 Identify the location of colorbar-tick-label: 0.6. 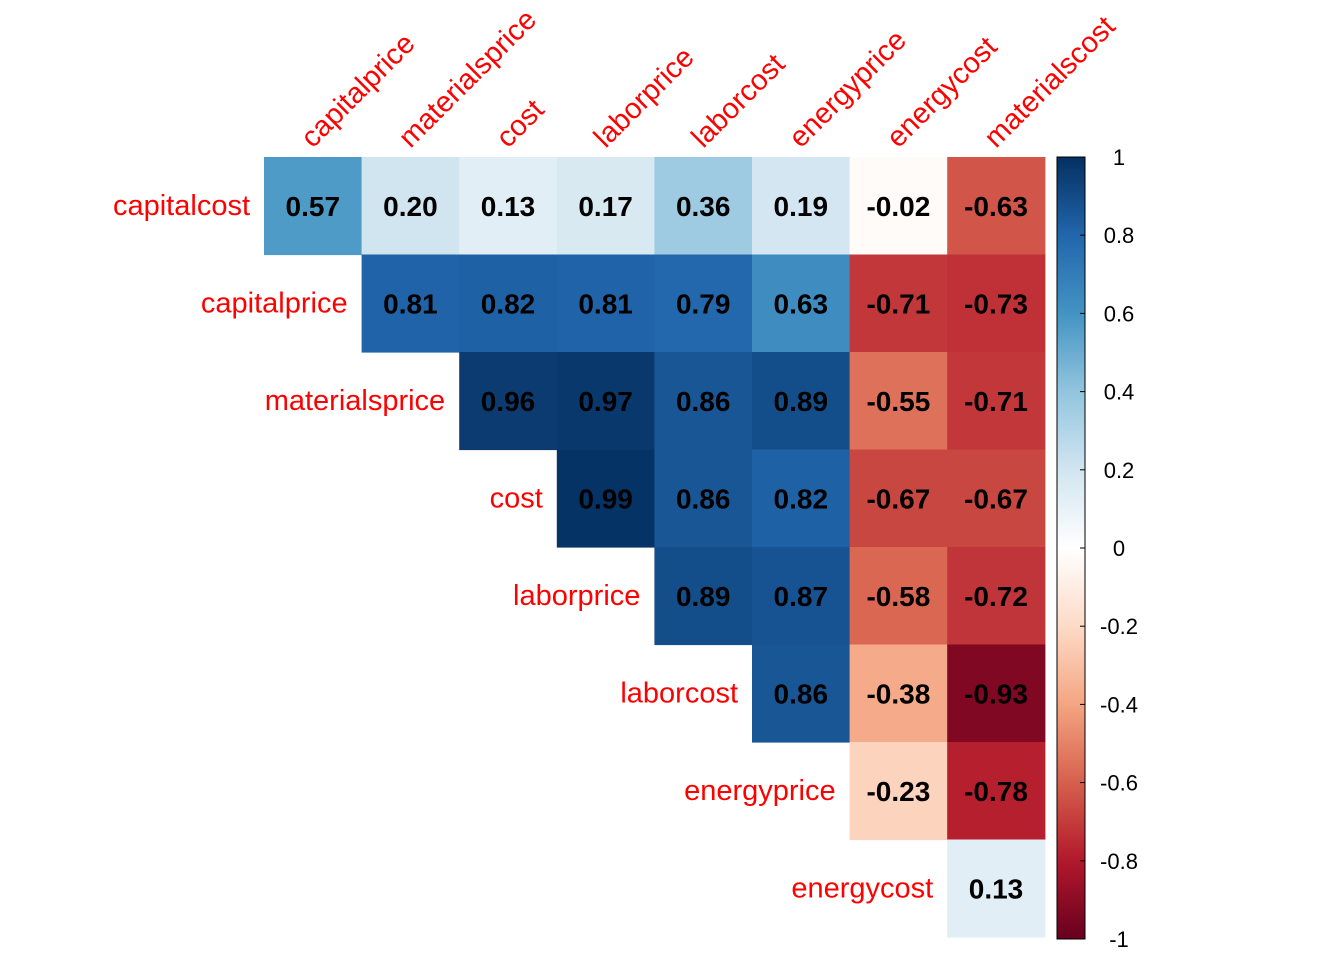
(1119, 313).